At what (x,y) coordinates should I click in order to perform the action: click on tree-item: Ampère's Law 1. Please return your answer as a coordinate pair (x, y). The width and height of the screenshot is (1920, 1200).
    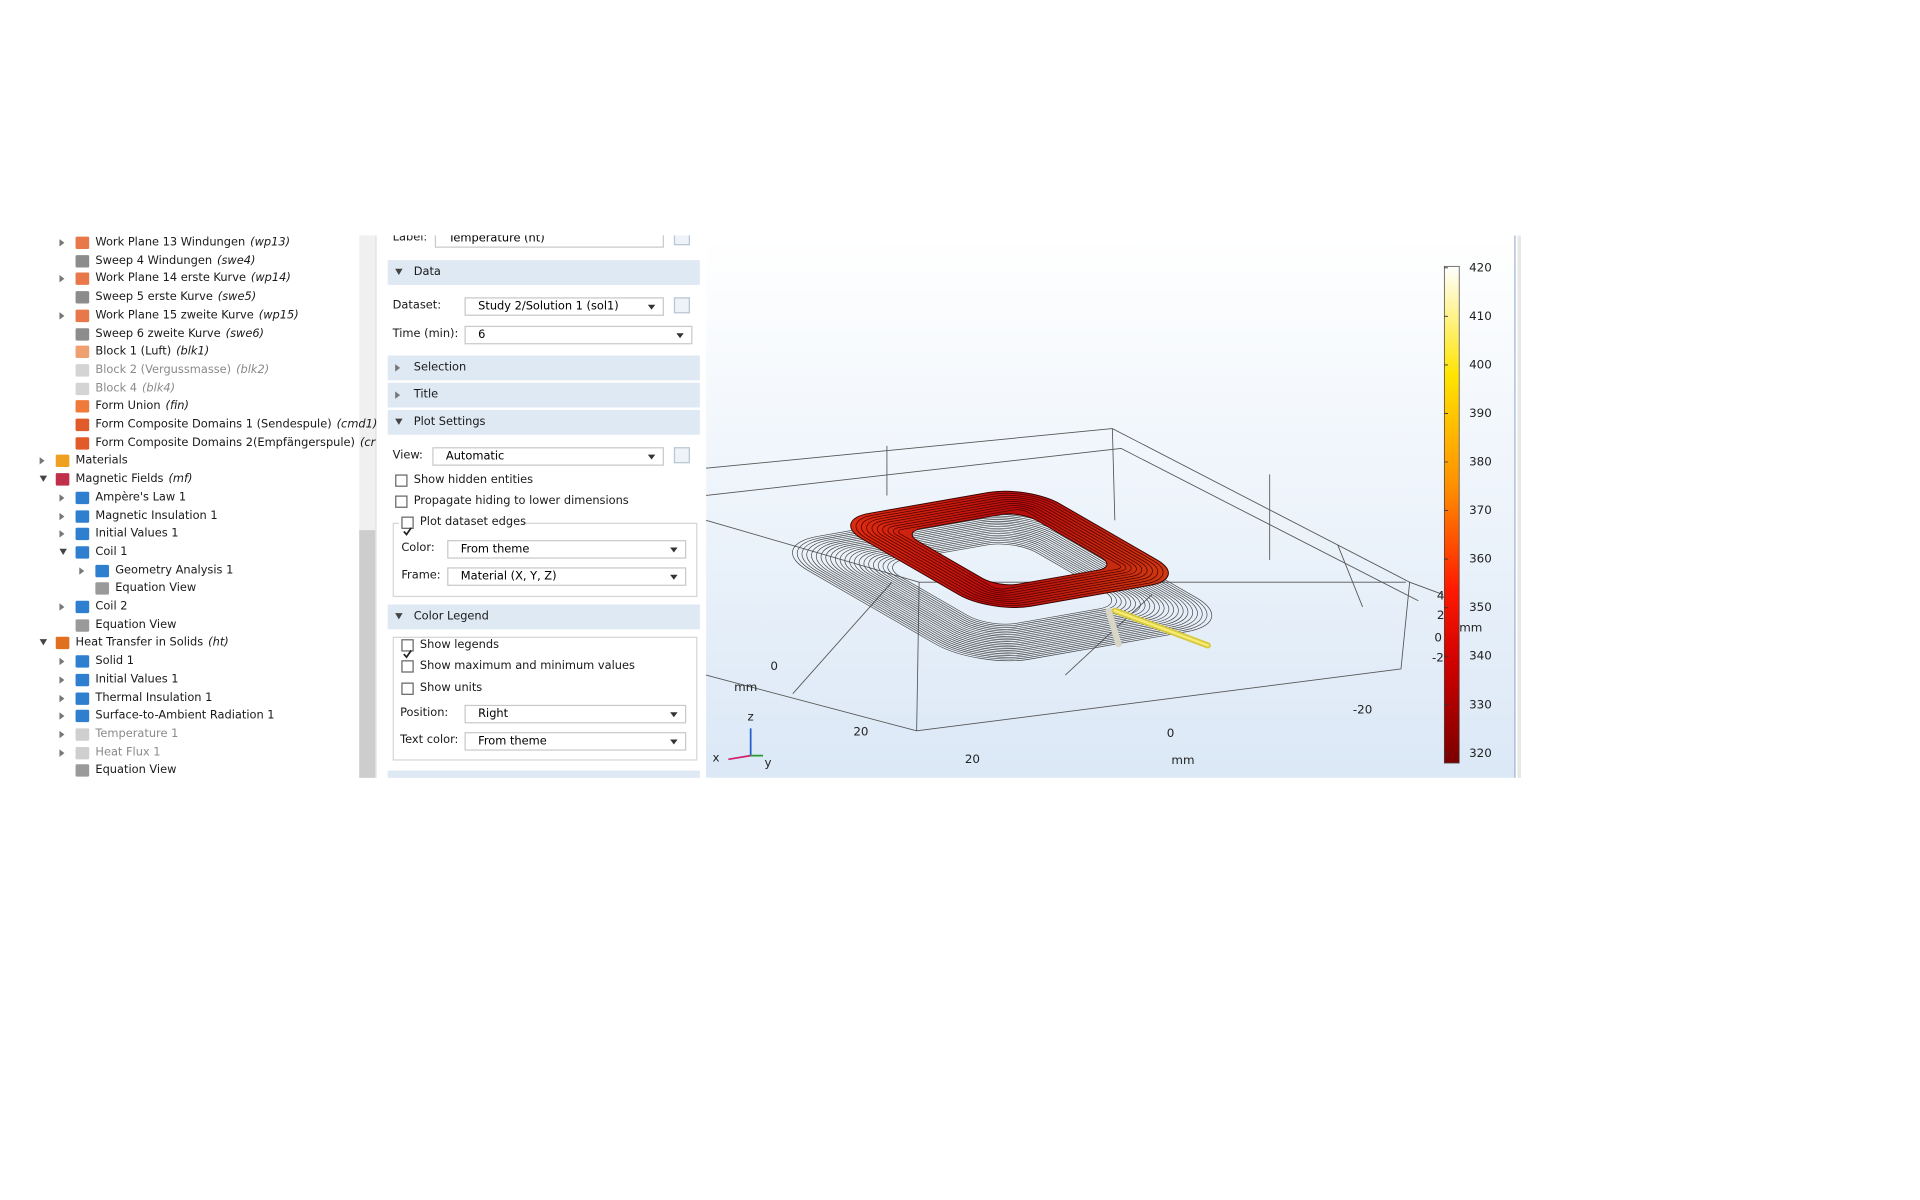
    Looking at the image, I should click on (140, 497).